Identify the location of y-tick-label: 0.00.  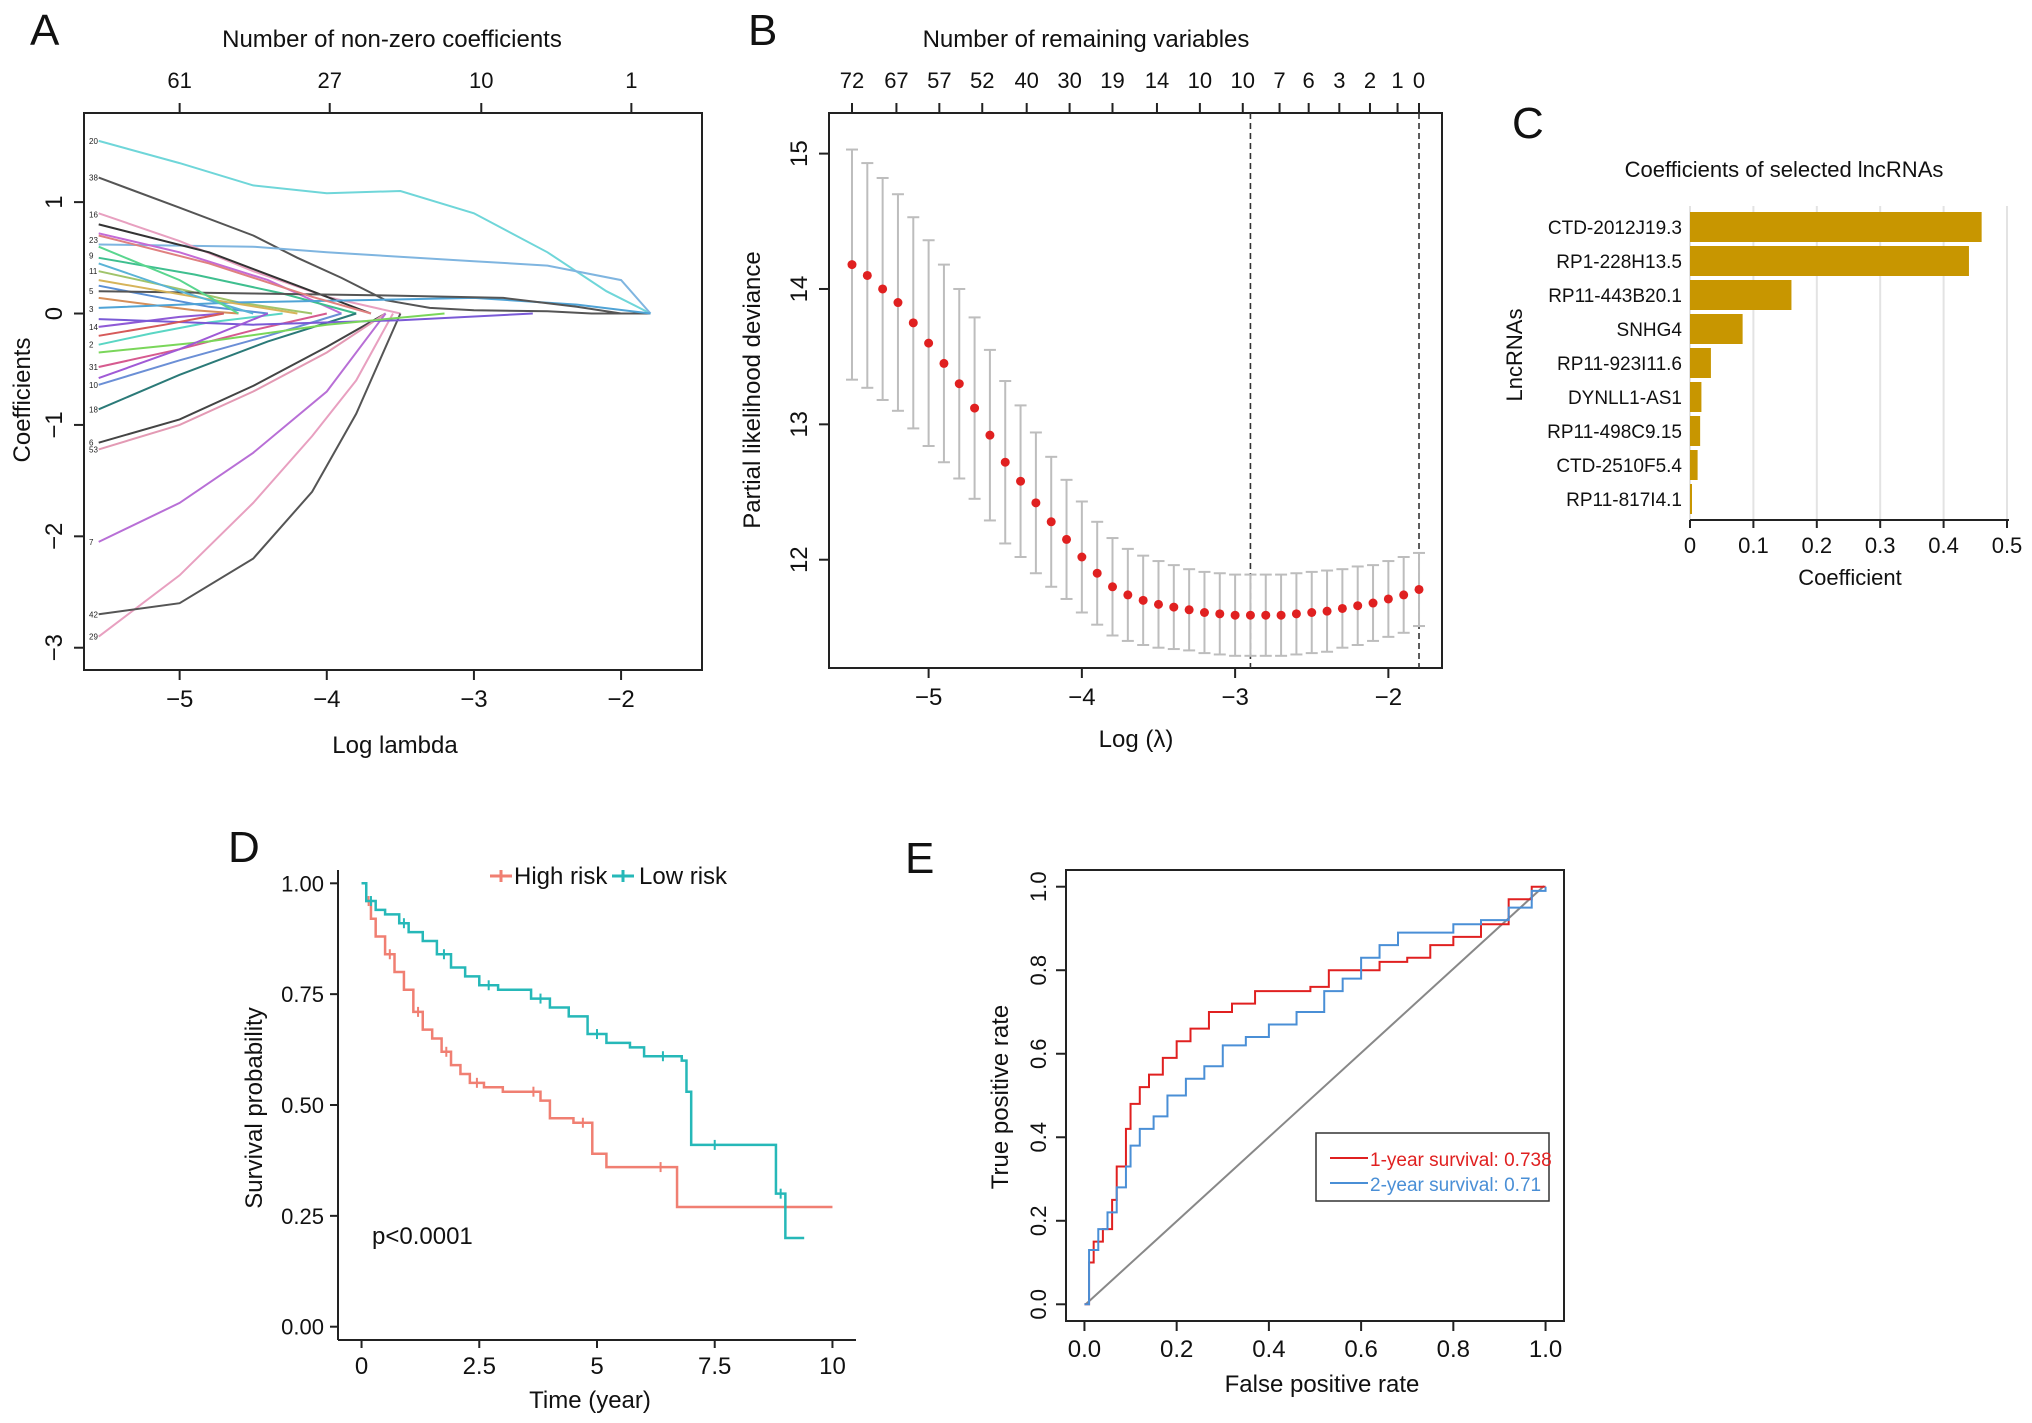
(302, 1327).